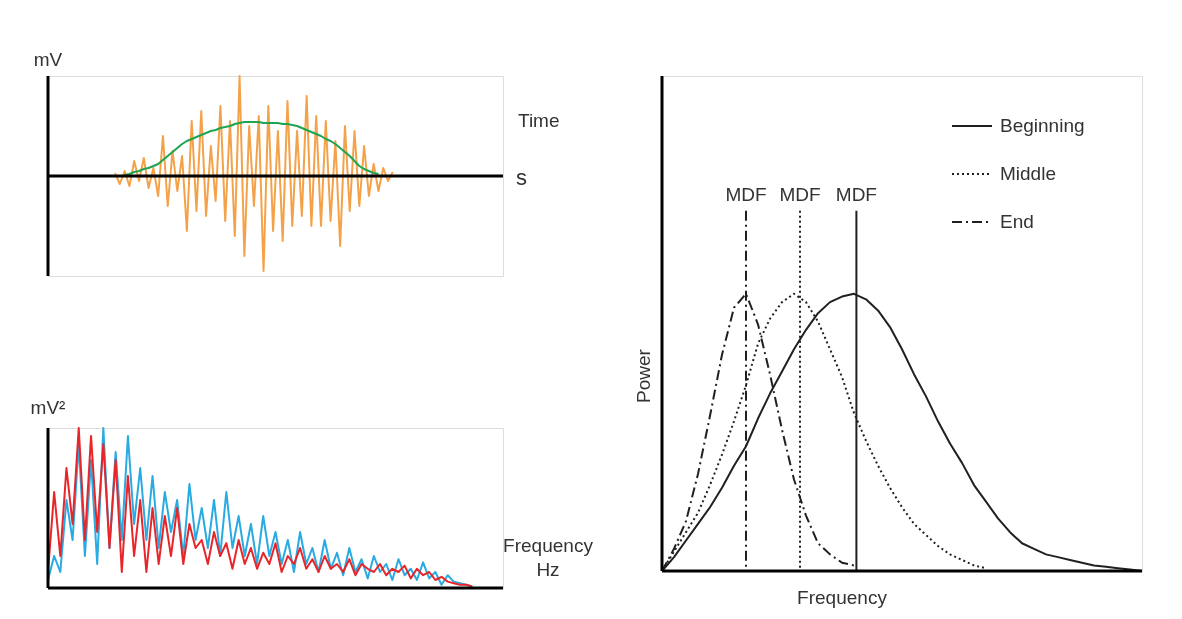  What do you see at coordinates (521, 177) in the screenshot?
I see `text: s` at bounding box center [521, 177].